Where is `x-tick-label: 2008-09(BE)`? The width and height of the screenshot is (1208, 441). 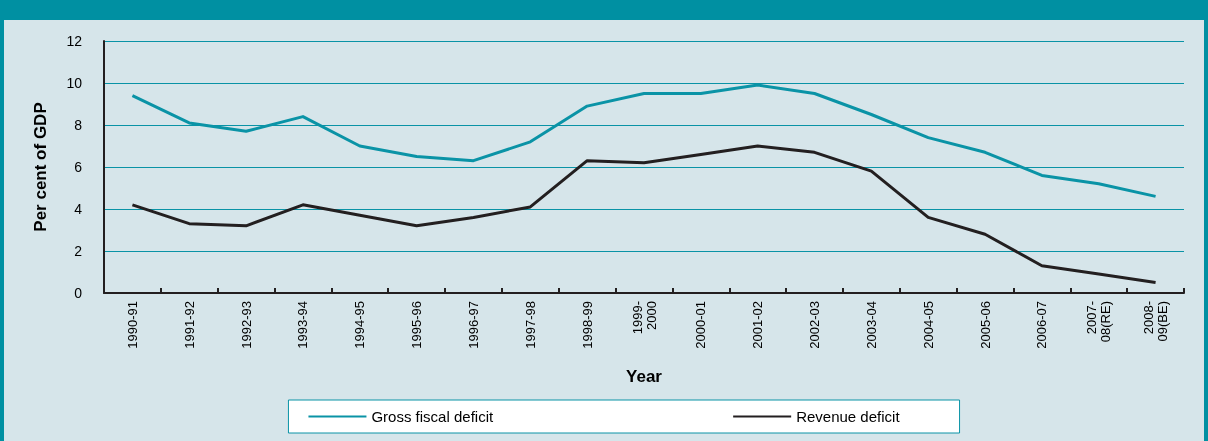
x-tick-label: 2008-09(BE) is located at coordinates (1156, 321).